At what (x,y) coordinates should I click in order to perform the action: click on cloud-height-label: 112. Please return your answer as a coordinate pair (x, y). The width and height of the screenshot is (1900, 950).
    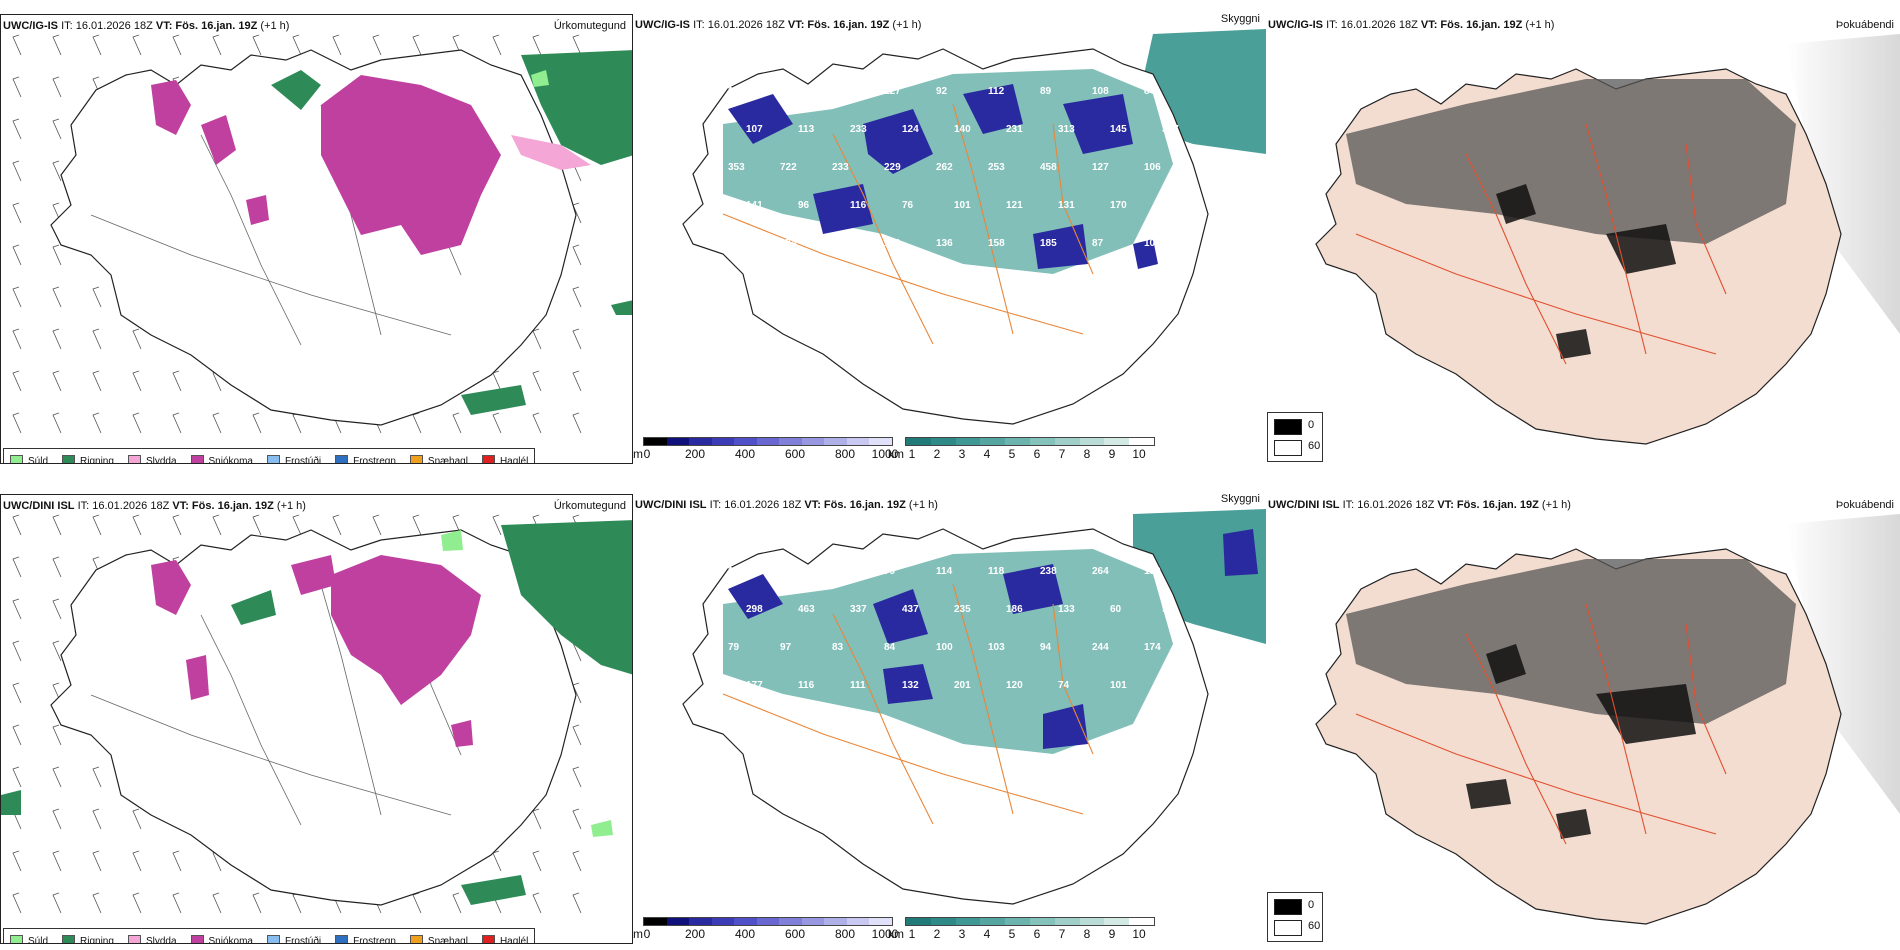
    Looking at the image, I should click on (996, 91).